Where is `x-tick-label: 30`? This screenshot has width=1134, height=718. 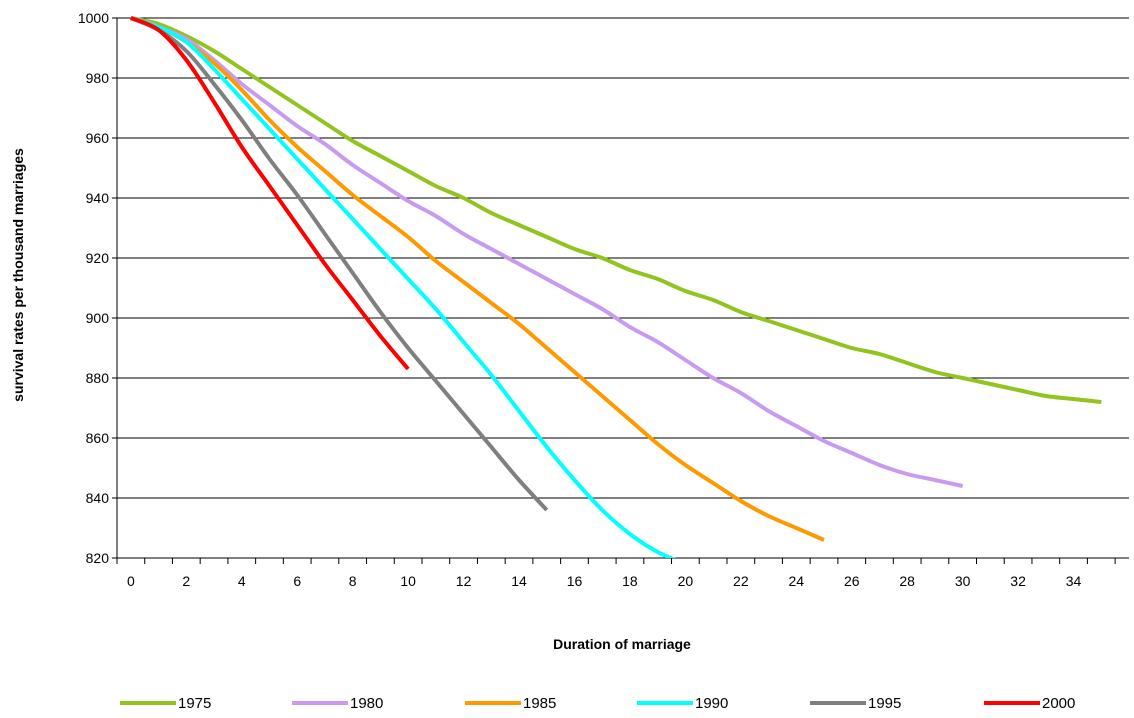
x-tick-label: 30 is located at coordinates (963, 581).